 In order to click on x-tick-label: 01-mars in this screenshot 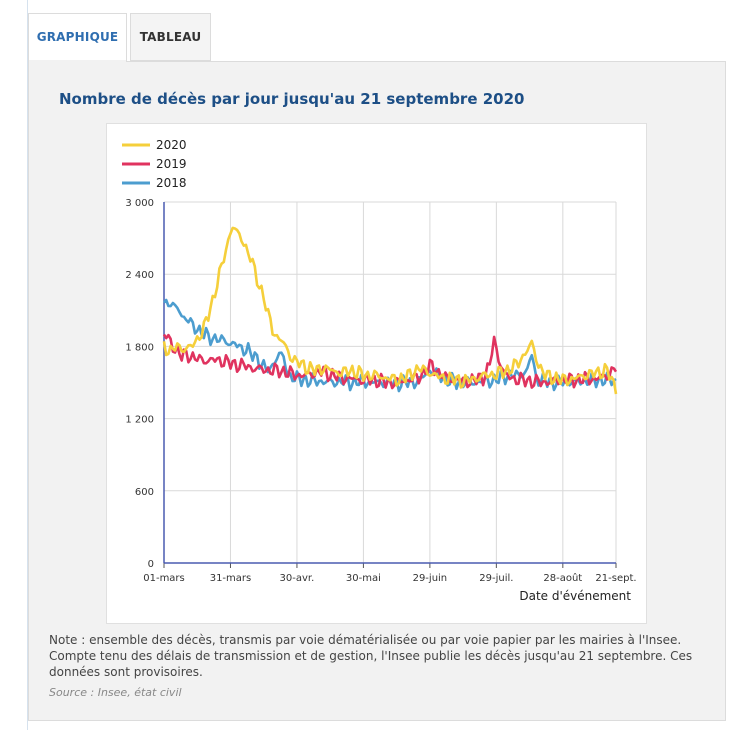, I will do `click(164, 578)`.